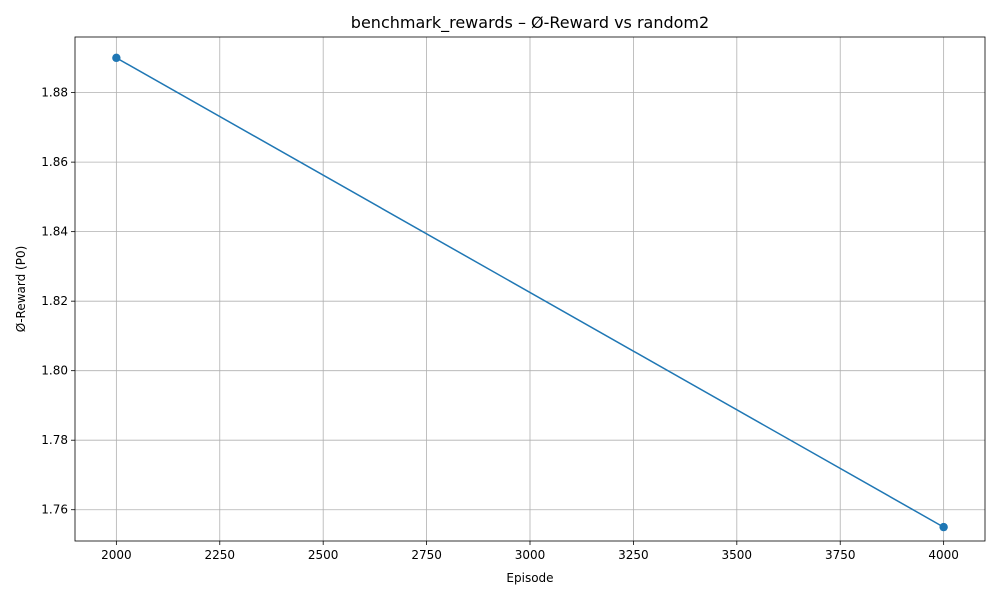 The image size is (1000, 600). Describe the element at coordinates (530, 555) in the screenshot. I see `x-tick-label: 3000` at that location.